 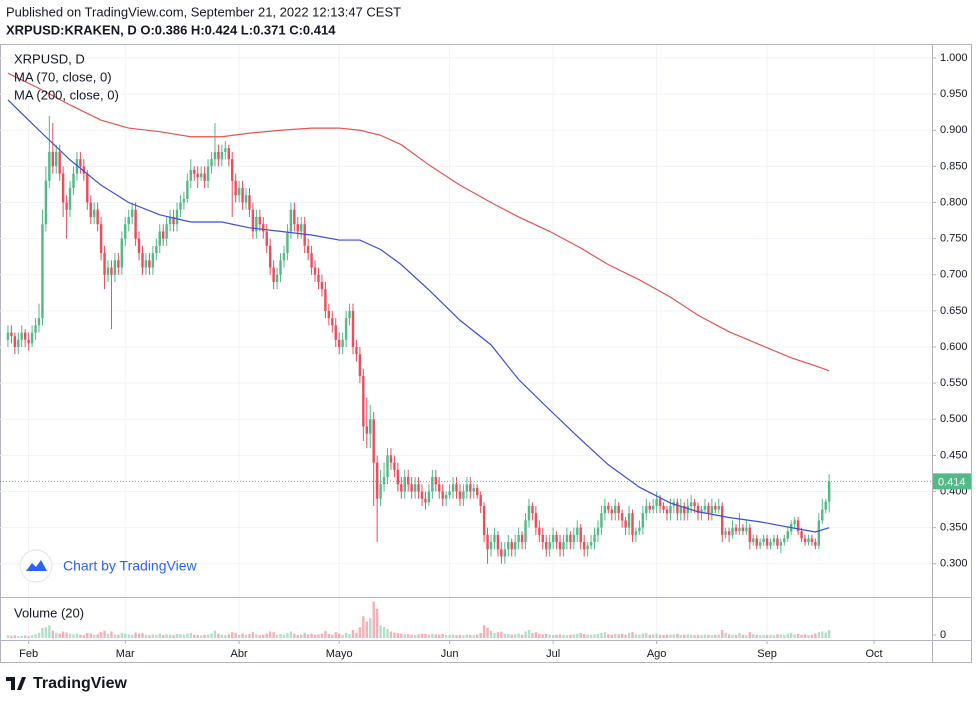 What do you see at coordinates (63, 76) in the screenshot?
I see `legend-ma: MA (70, close, 0)` at bounding box center [63, 76].